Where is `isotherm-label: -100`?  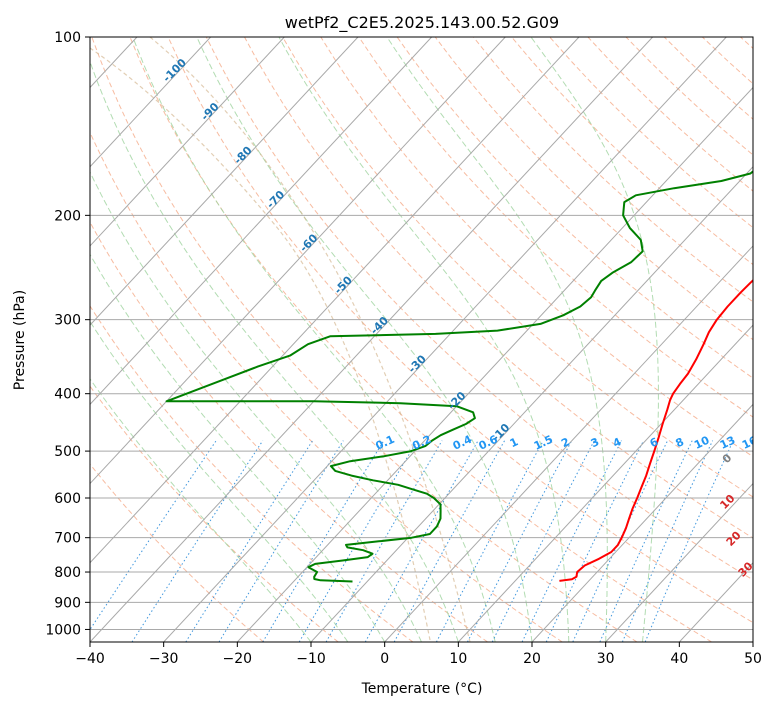
isotherm-label: -100 is located at coordinates (174, 70).